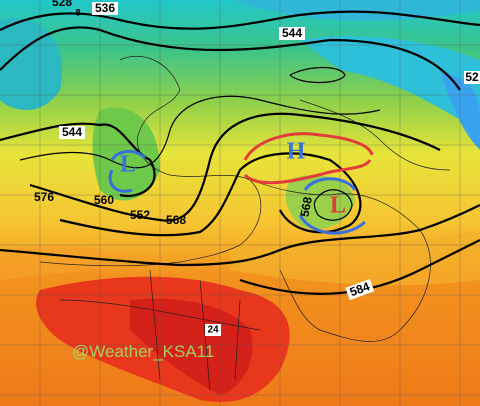  What do you see at coordinates (296, 152) in the screenshot?
I see `high-center: H` at bounding box center [296, 152].